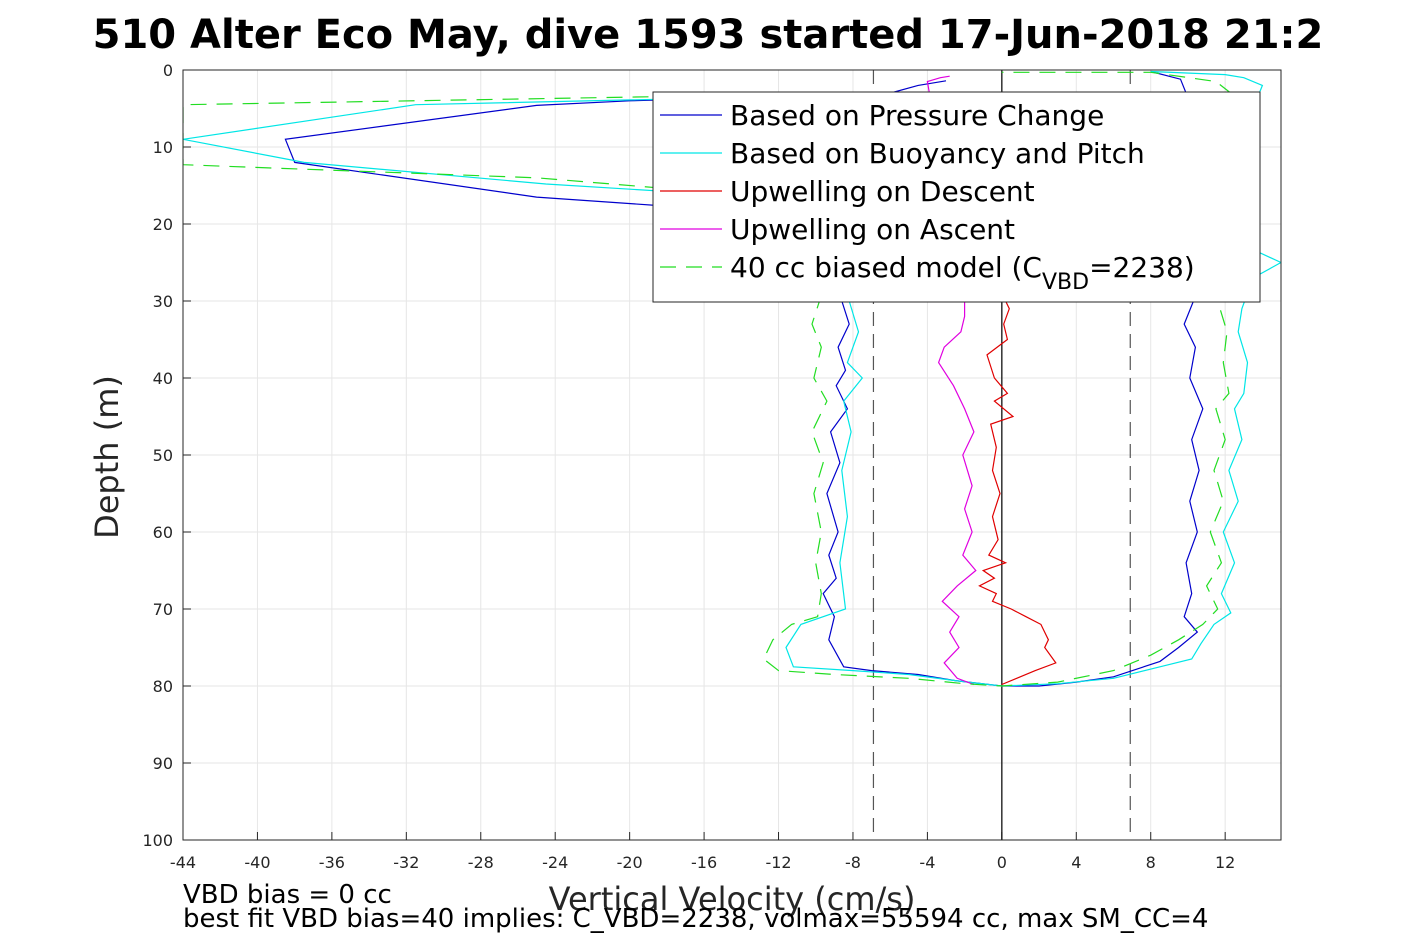  Describe the element at coordinates (163, 224) in the screenshot. I see `y-tick-label: 20` at that location.